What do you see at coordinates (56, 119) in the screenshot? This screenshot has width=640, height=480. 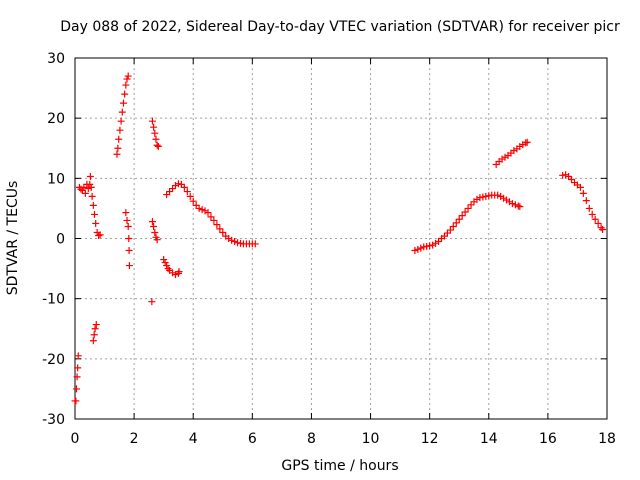 I see `y-tick-label: 20` at bounding box center [56, 119].